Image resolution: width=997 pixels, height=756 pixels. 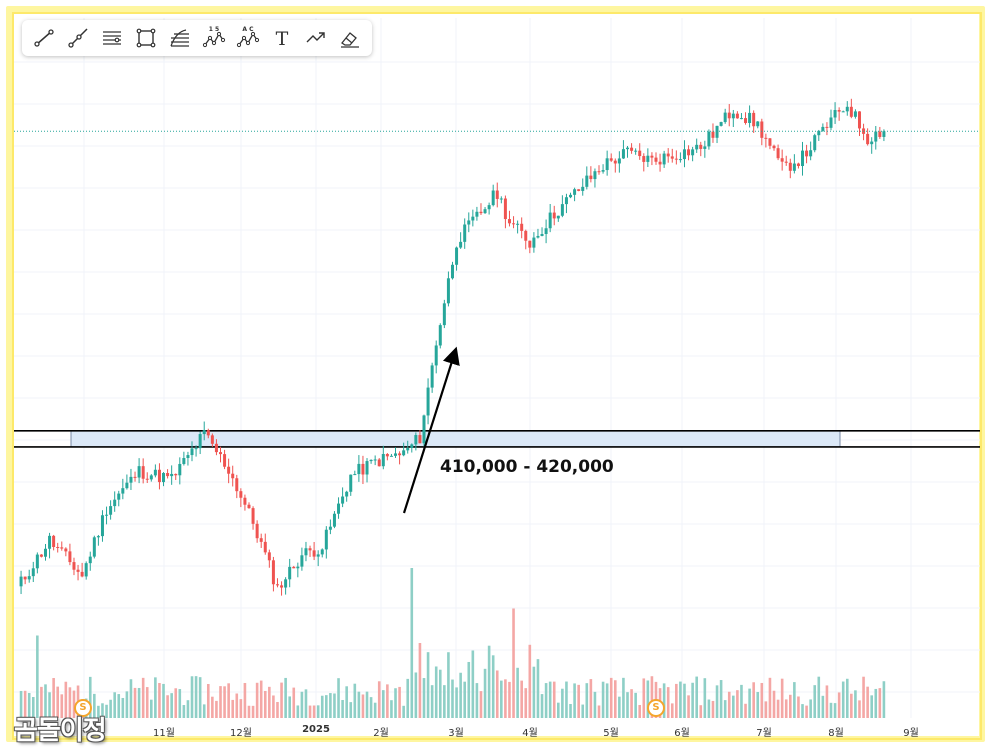 I want to click on horizontal-lines-tool, so click(x=112, y=38).